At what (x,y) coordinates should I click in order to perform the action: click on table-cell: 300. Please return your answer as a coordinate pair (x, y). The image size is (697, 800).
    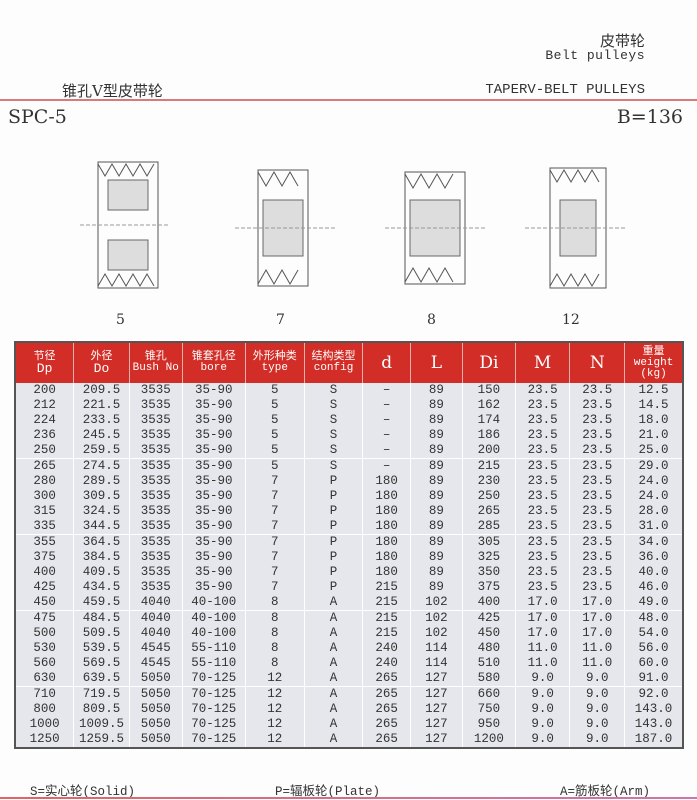
    Looking at the image, I should click on (45, 496).